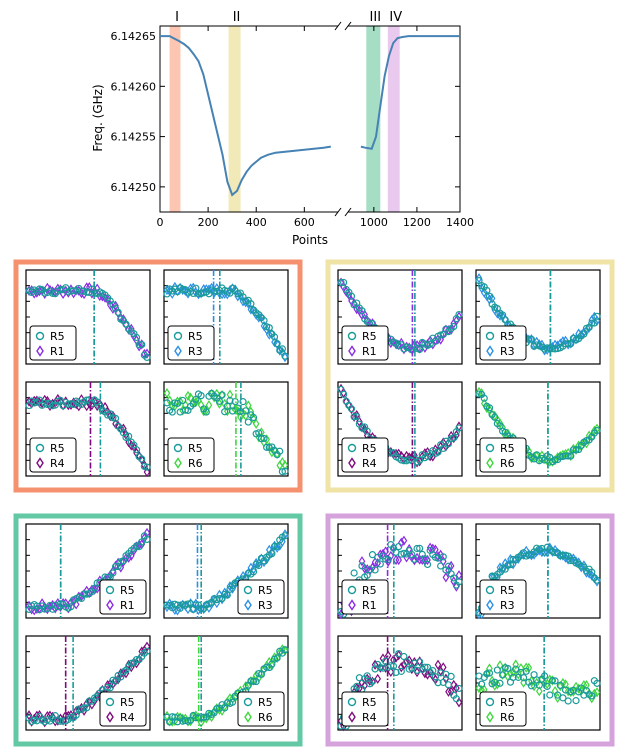 This screenshot has width=624, height=750. Describe the element at coordinates (158, 376) in the screenshot. I see `region-group-border` at that location.